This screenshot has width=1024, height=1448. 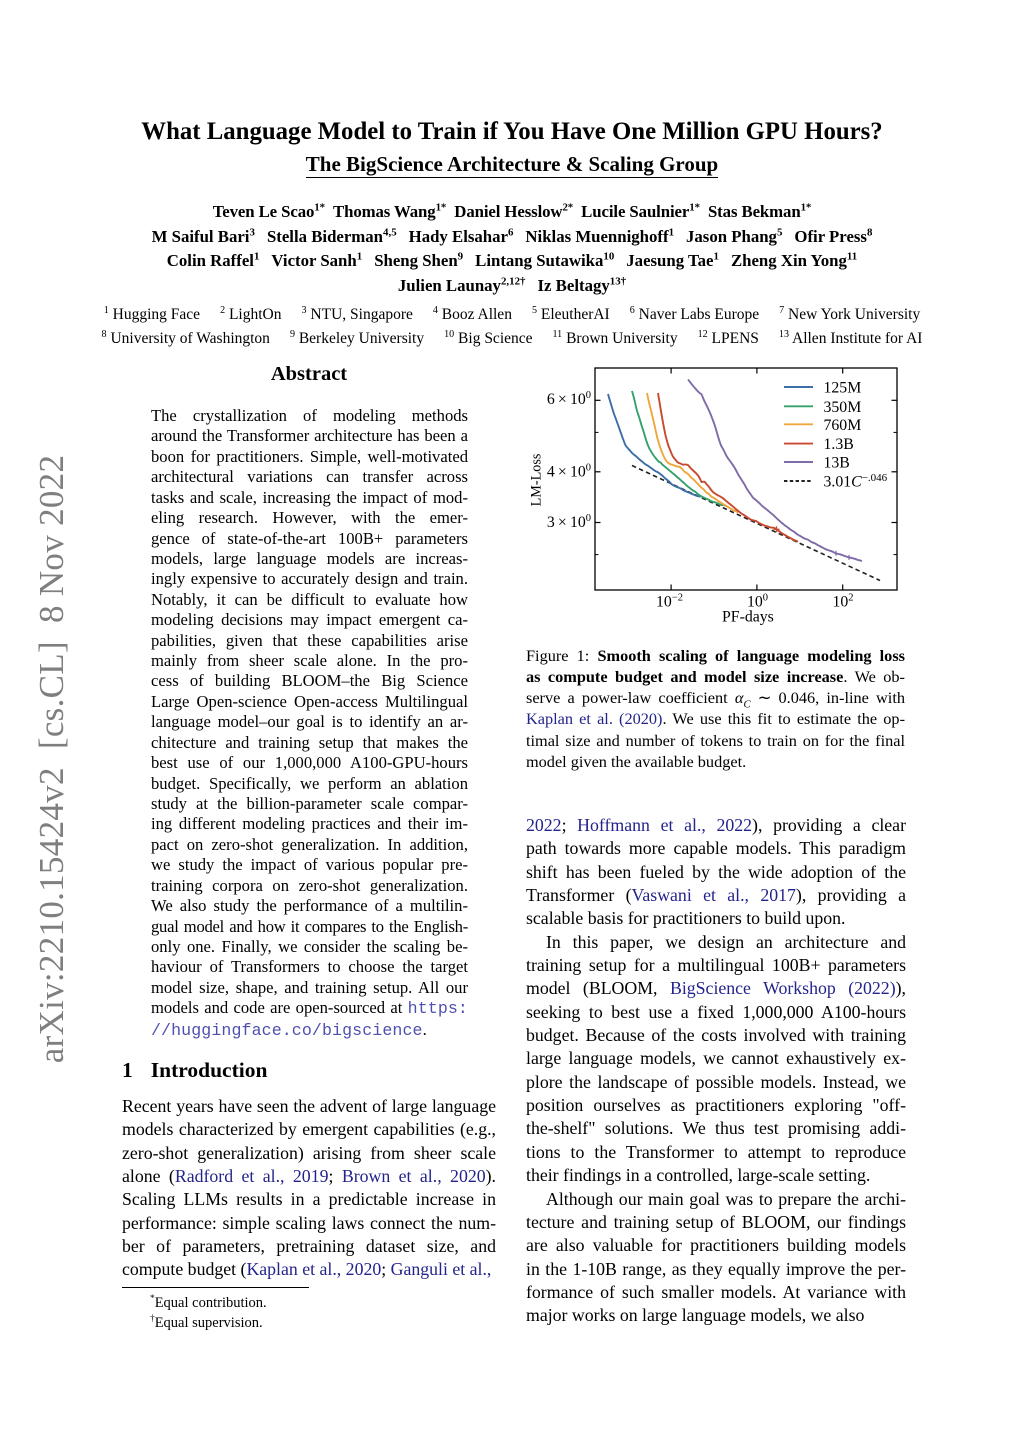 I want to click on svg-text: 4 × 100, so click(x=569, y=472).